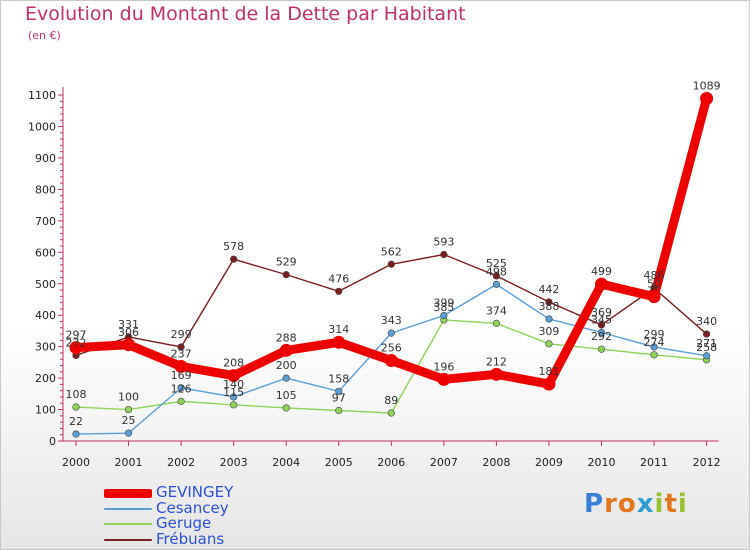 The width and height of the screenshot is (750, 550). Describe the element at coordinates (549, 462) in the screenshot. I see `x-tick-label: 2009` at that location.